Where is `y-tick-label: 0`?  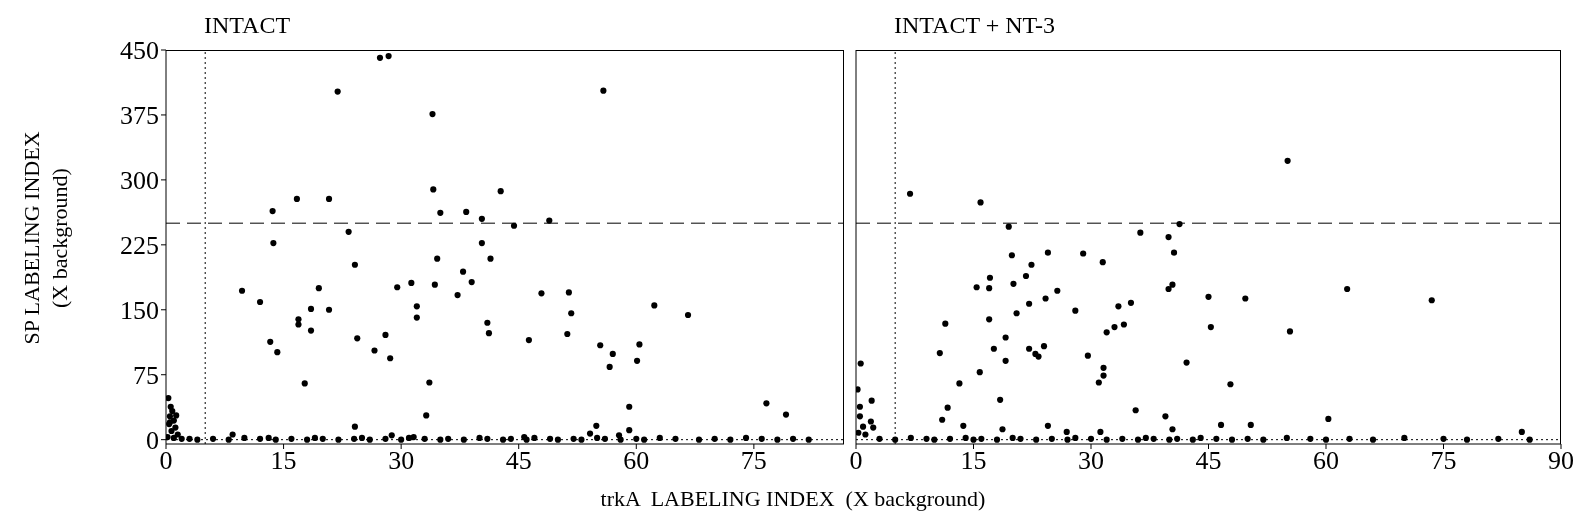 y-tick-label: 0 is located at coordinates (152, 440).